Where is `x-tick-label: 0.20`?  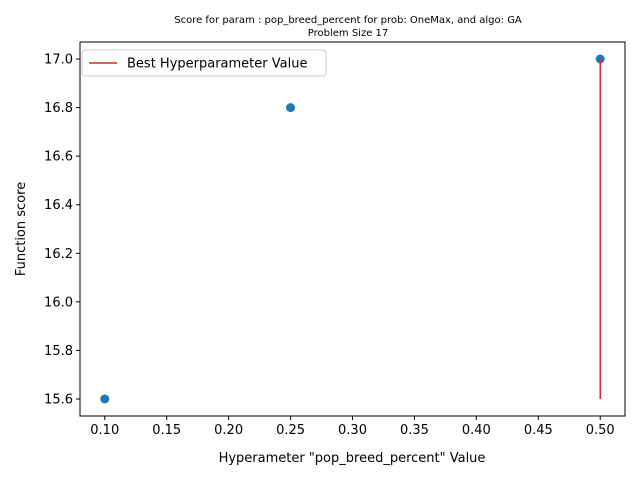
x-tick-label: 0.20 is located at coordinates (228, 430).